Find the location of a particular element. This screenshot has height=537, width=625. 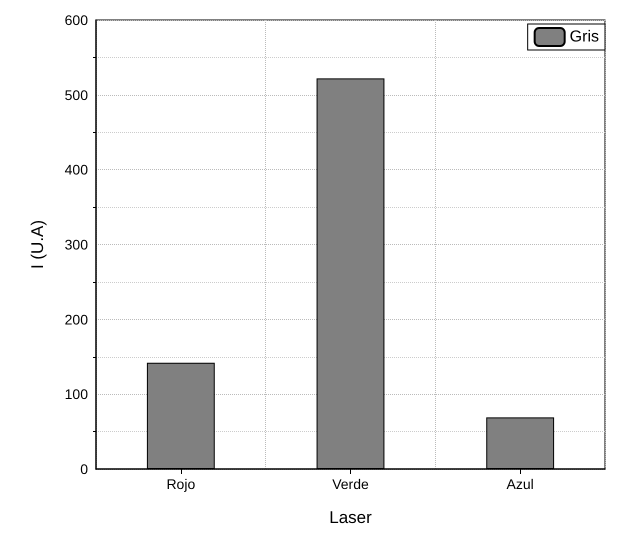

y-tick-label: 400 is located at coordinates (76, 170).